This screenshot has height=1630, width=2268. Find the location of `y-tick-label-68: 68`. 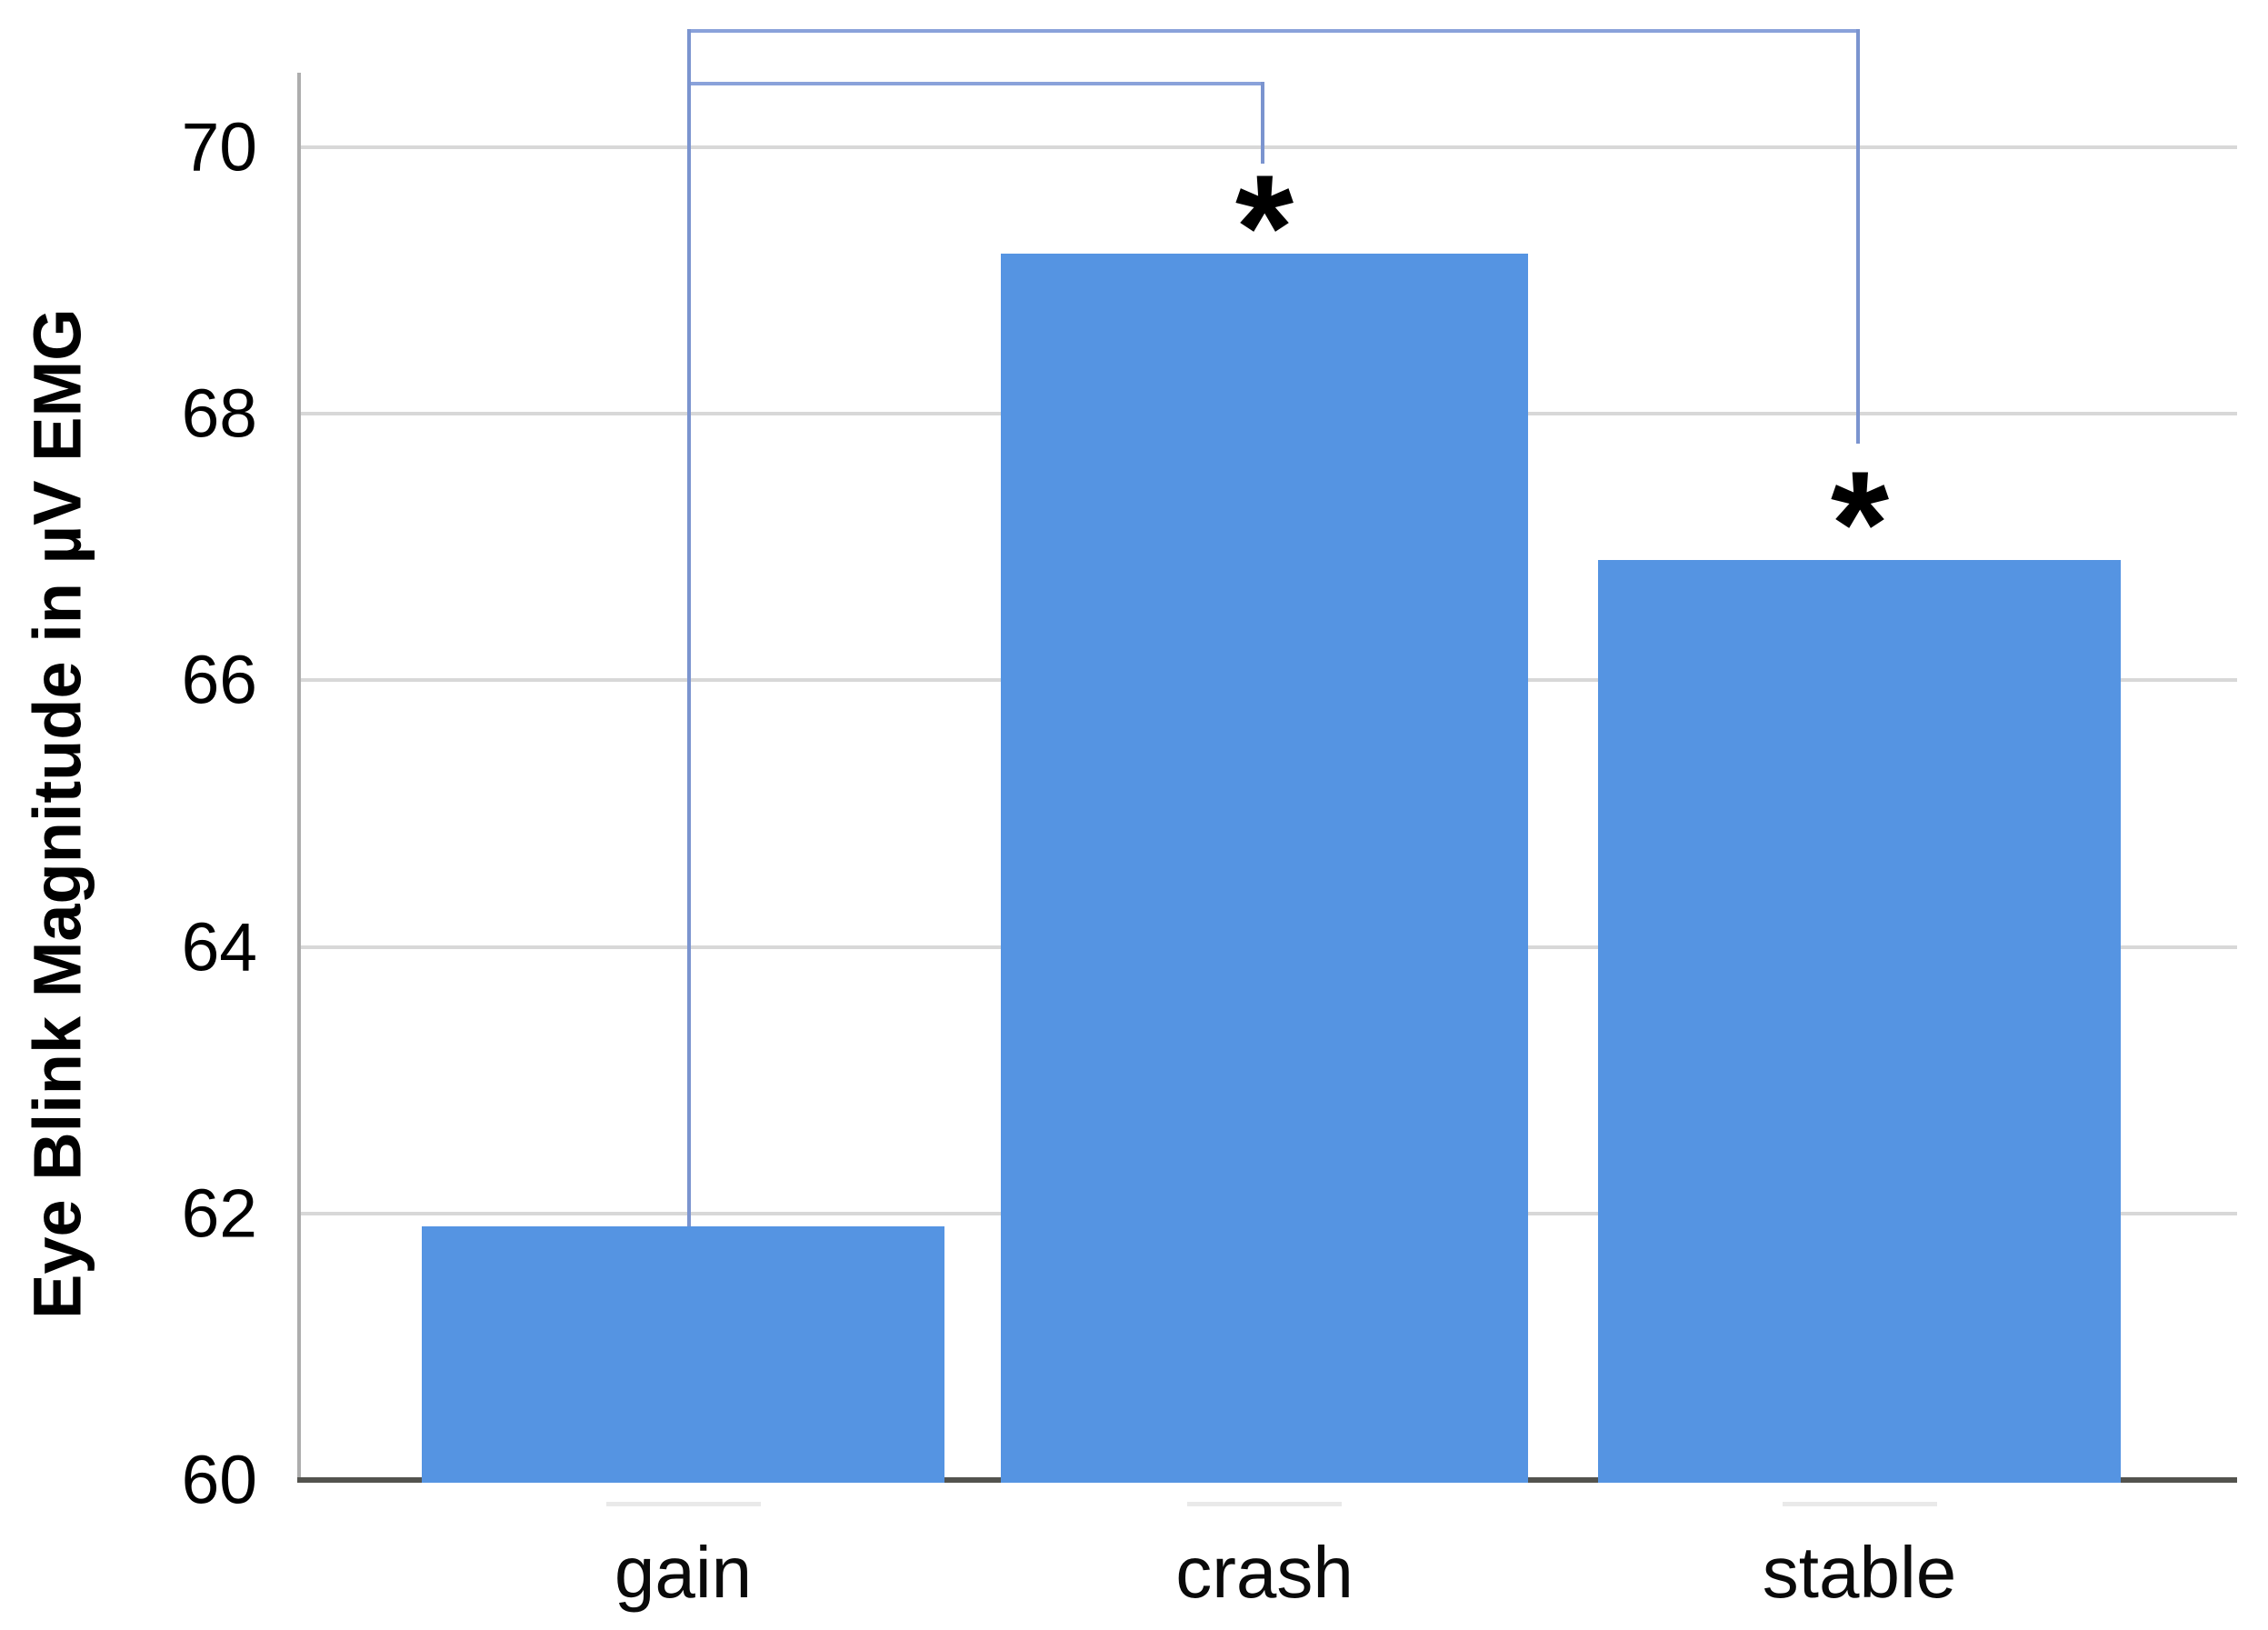

y-tick-label-68: 68 is located at coordinates (219, 413).